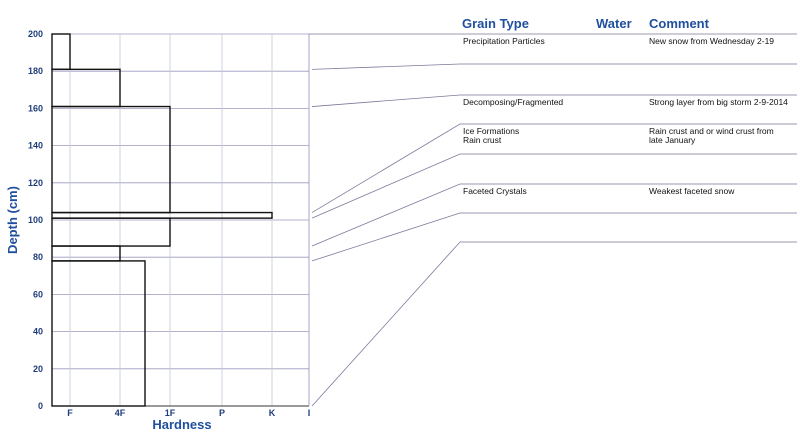 The image size is (800, 433). Describe the element at coordinates (35, 71) in the screenshot. I see `y-tick-label: 180` at that location.